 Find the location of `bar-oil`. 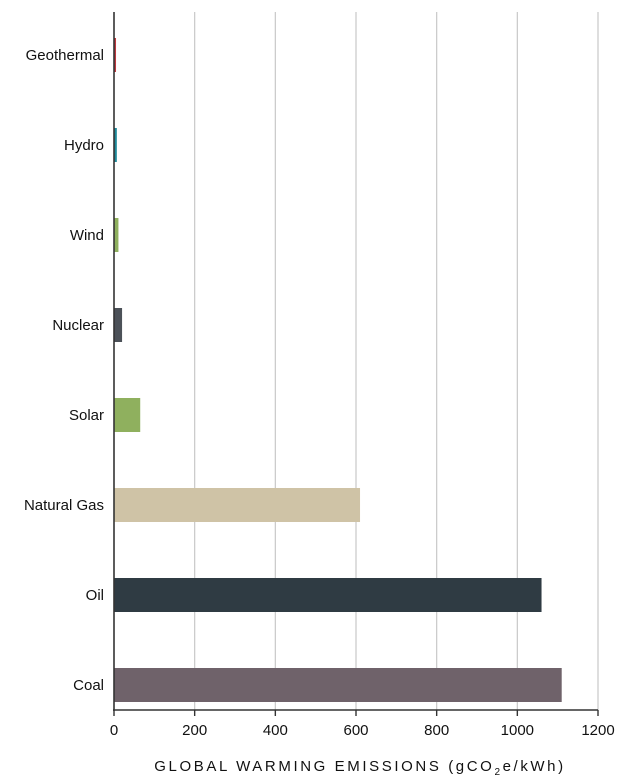

bar-oil is located at coordinates (328, 595).